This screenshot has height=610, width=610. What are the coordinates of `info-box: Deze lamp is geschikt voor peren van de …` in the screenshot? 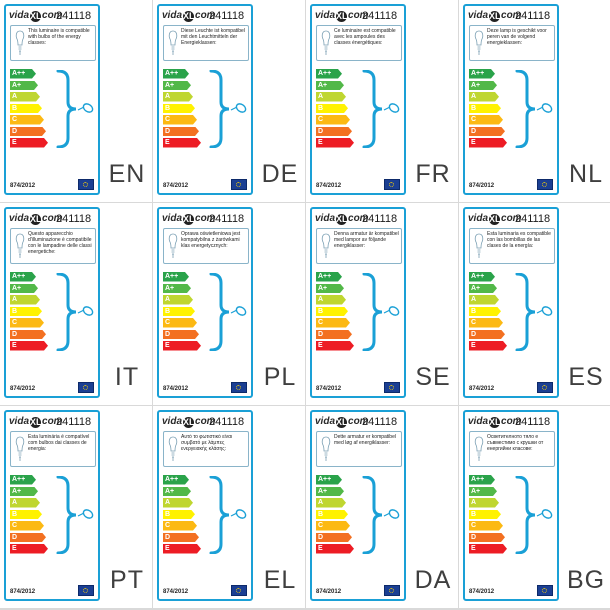 It's located at (512, 43).